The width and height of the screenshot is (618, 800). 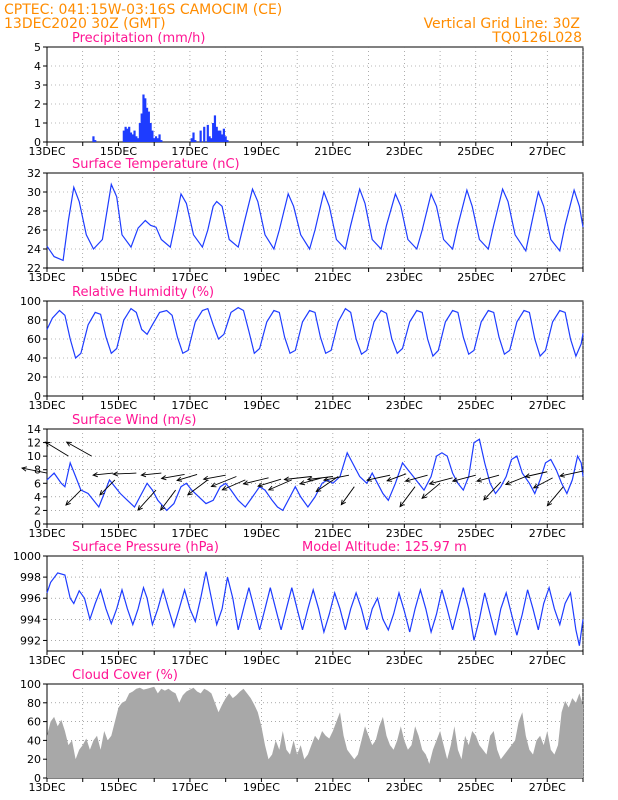 I want to click on panel-title: Surface Temperature (nC), so click(x=156, y=164).